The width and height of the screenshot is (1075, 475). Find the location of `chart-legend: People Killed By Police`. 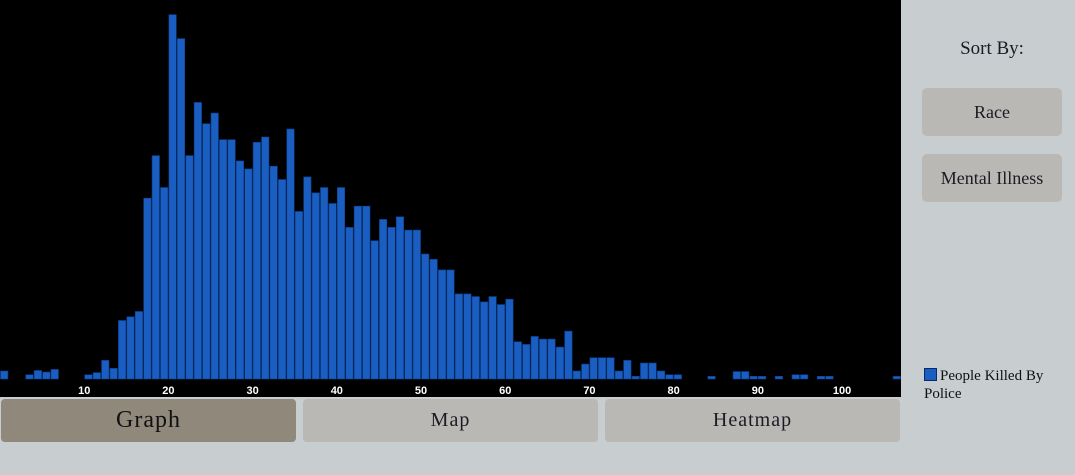

chart-legend: People Killed By Police is located at coordinates (994, 385).